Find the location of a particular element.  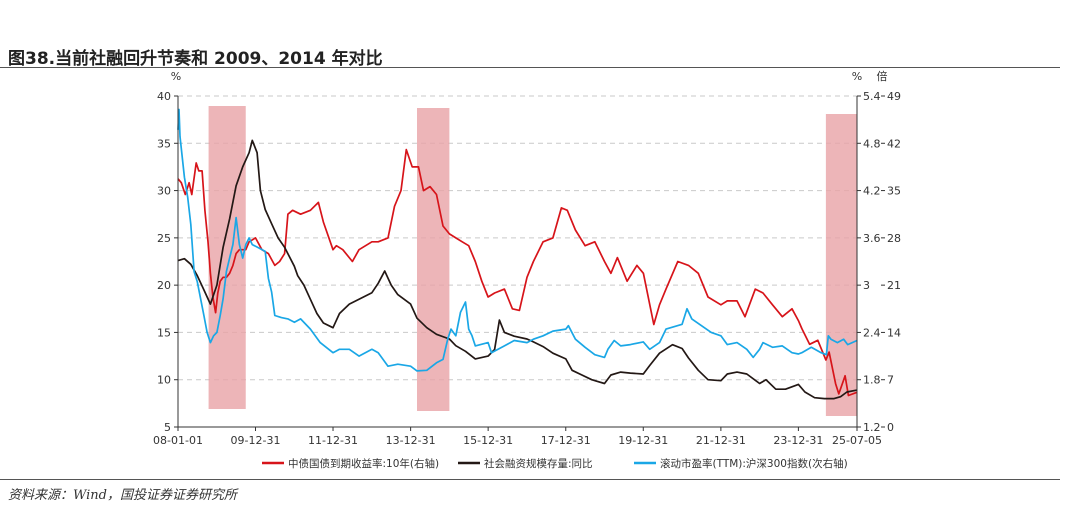

right-tick-label: 3 is located at coordinates (866, 285).